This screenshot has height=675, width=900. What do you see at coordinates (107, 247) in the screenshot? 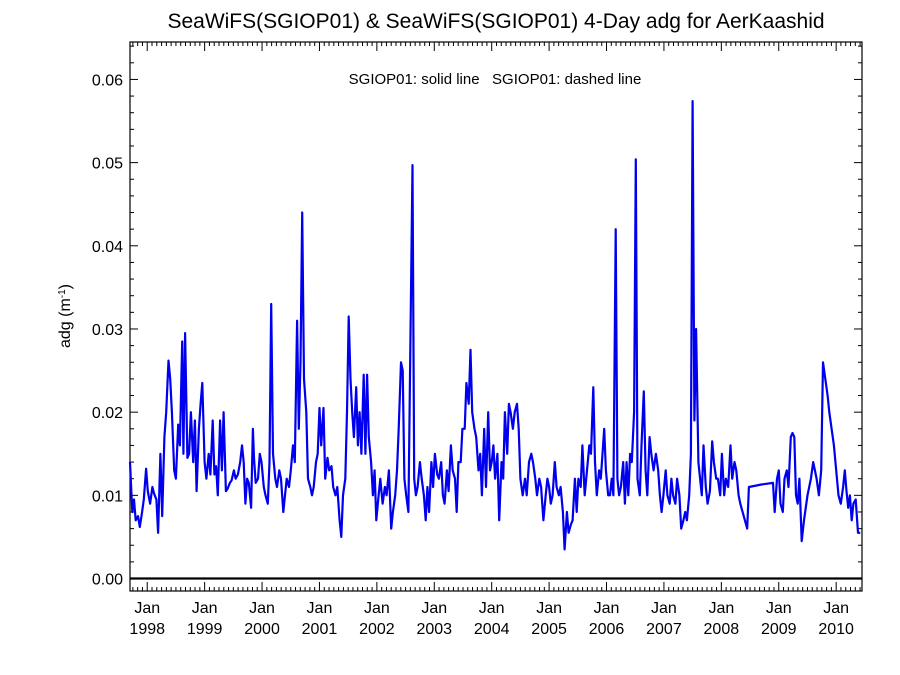
I see `y-tick-label: 0.04` at bounding box center [107, 247].